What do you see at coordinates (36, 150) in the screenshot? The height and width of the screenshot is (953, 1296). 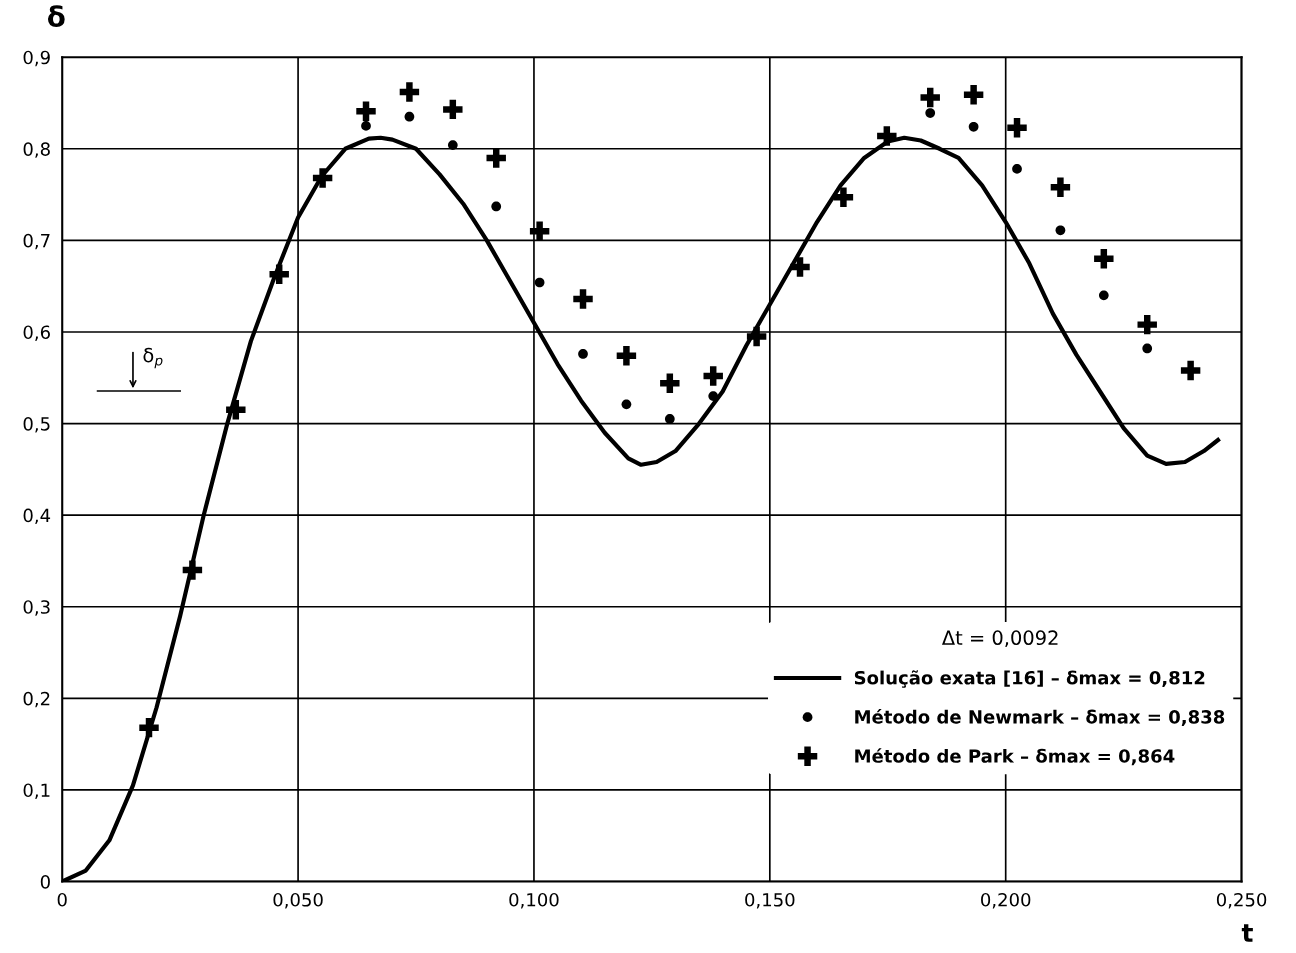 I see `y-tick-label: 0,8` at bounding box center [36, 150].